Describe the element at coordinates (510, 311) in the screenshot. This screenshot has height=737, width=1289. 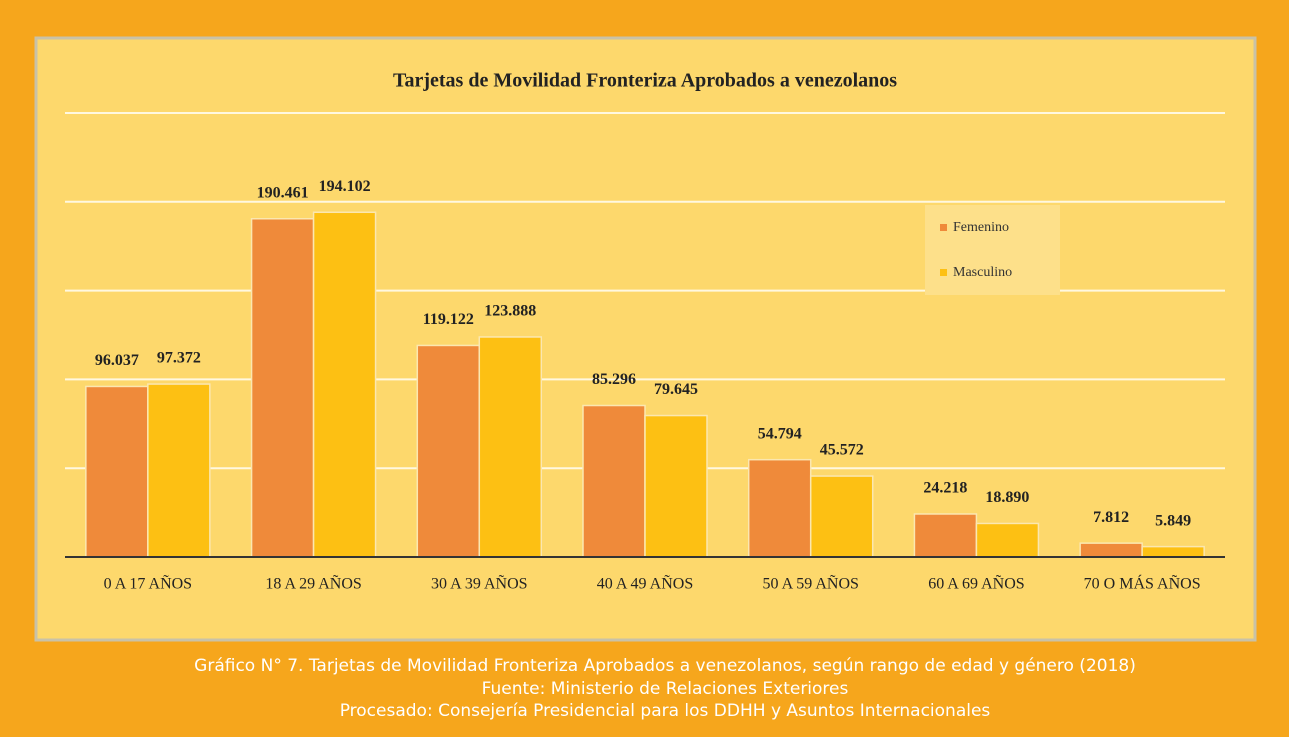
I see `data-label: 123.888` at that location.